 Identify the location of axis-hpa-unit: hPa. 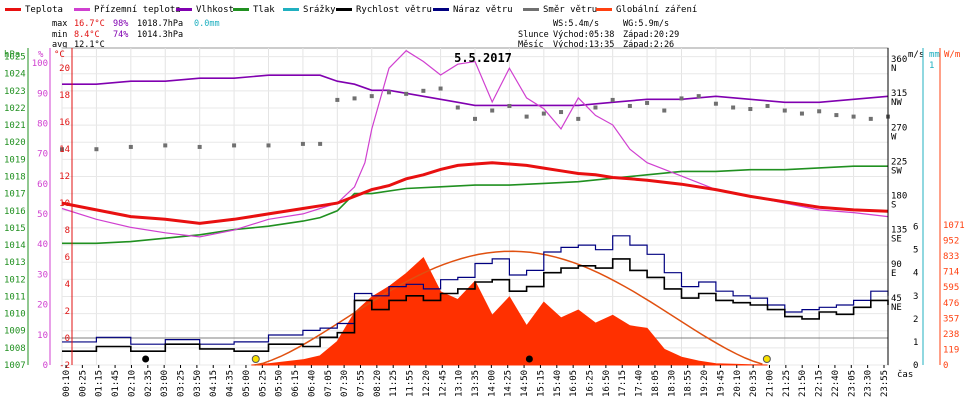
(12, 55).